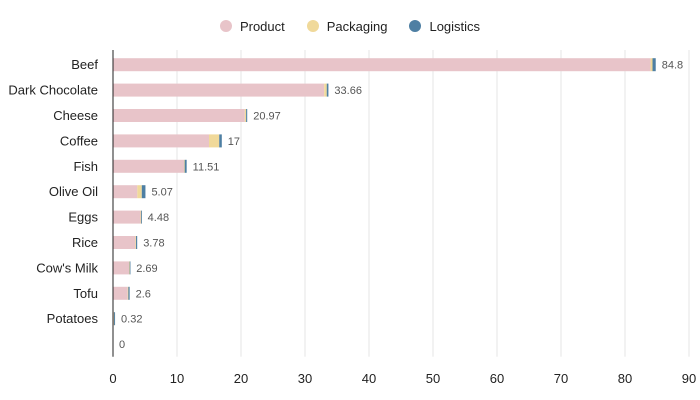 The height and width of the screenshot is (400, 700). What do you see at coordinates (161, 193) in the screenshot?
I see `data-label: 5.07` at bounding box center [161, 193].